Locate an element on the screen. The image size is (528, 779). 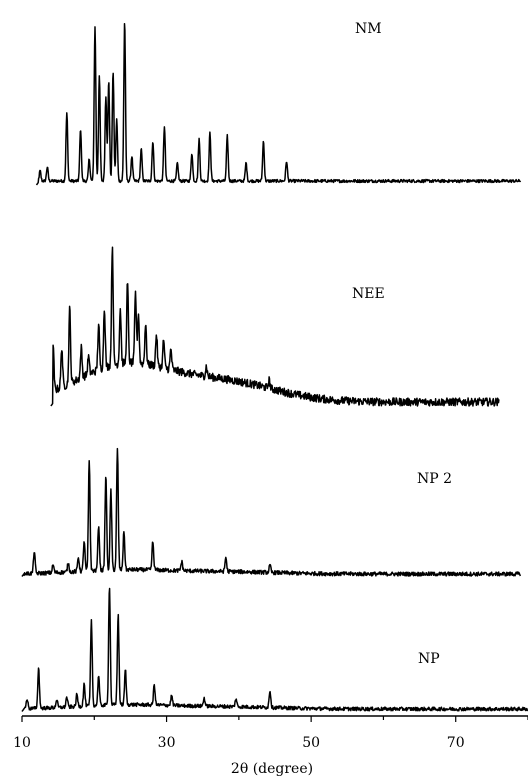
x-tick-label-70: 70 is located at coordinates (456, 743).